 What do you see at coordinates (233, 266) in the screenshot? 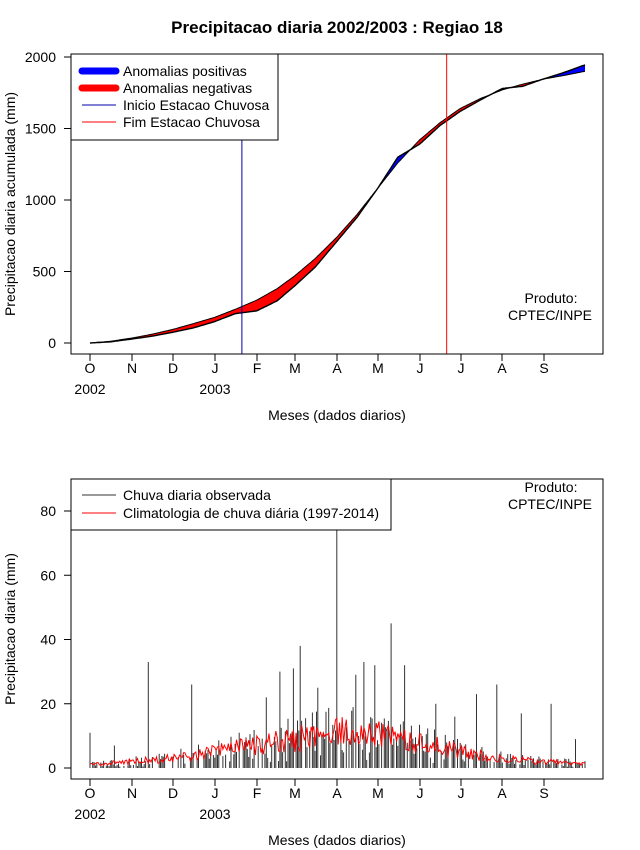
I see `negative-anomaly-area` at bounding box center [233, 266].